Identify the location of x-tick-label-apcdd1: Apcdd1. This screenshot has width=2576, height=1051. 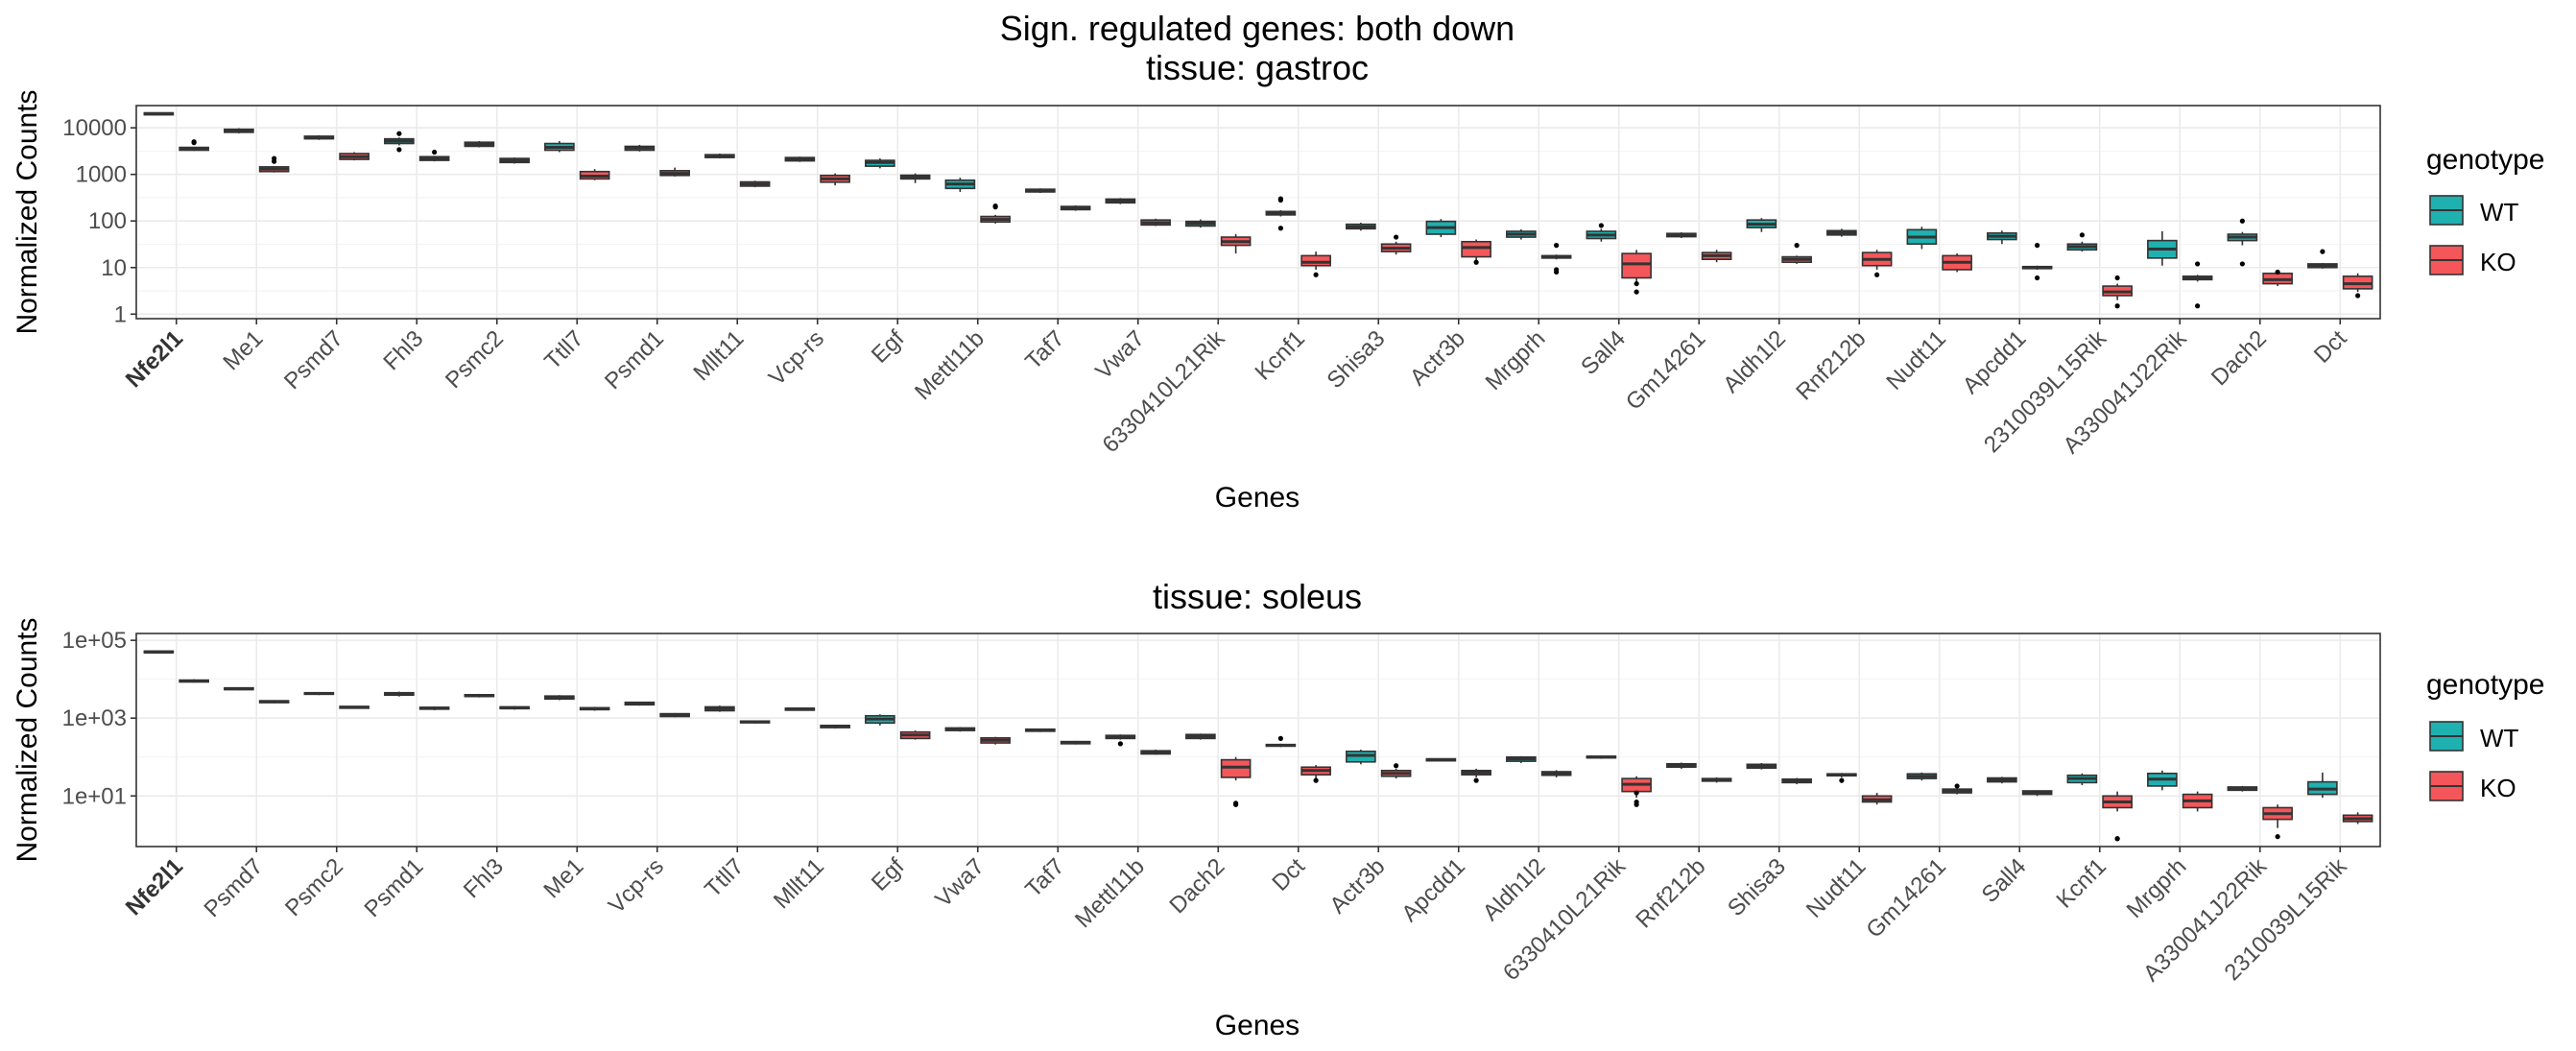
(1995, 362).